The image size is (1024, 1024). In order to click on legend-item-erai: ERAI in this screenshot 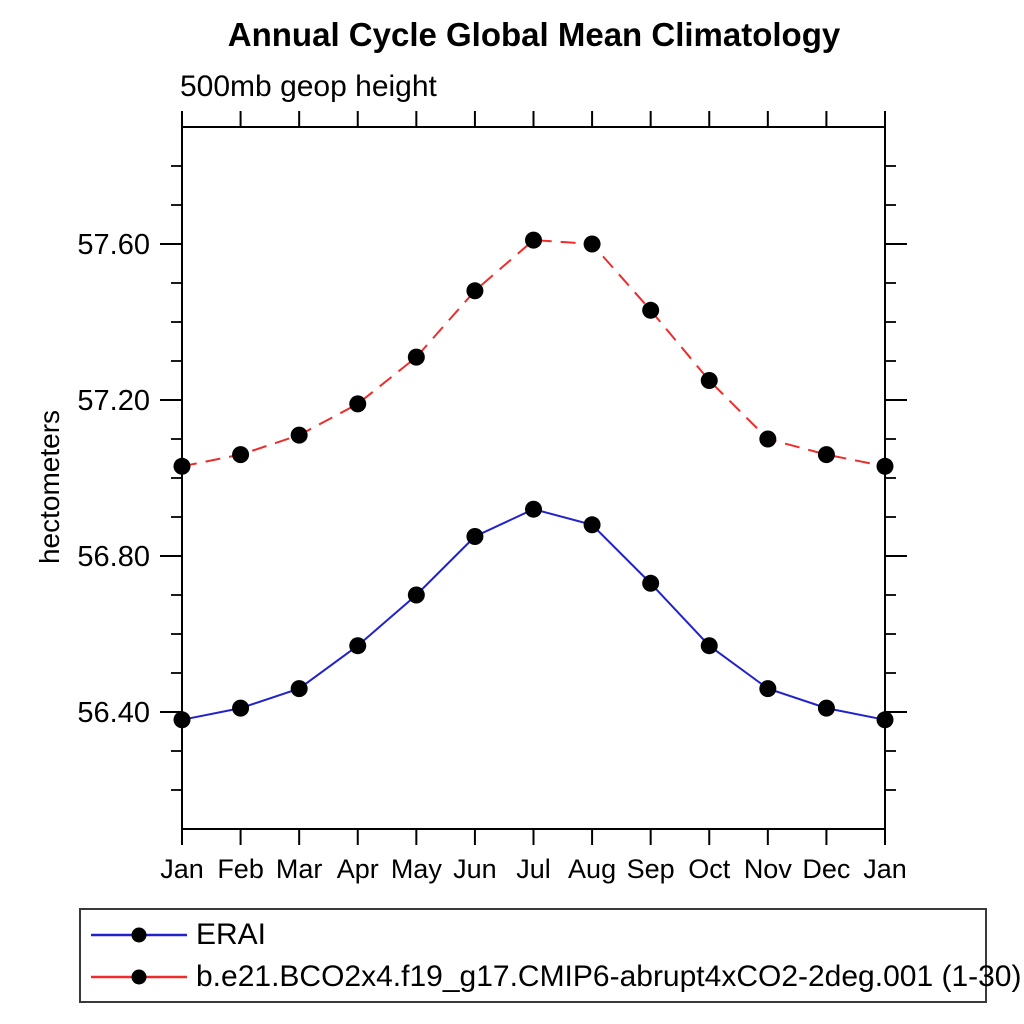, I will do `click(533, 935)`.